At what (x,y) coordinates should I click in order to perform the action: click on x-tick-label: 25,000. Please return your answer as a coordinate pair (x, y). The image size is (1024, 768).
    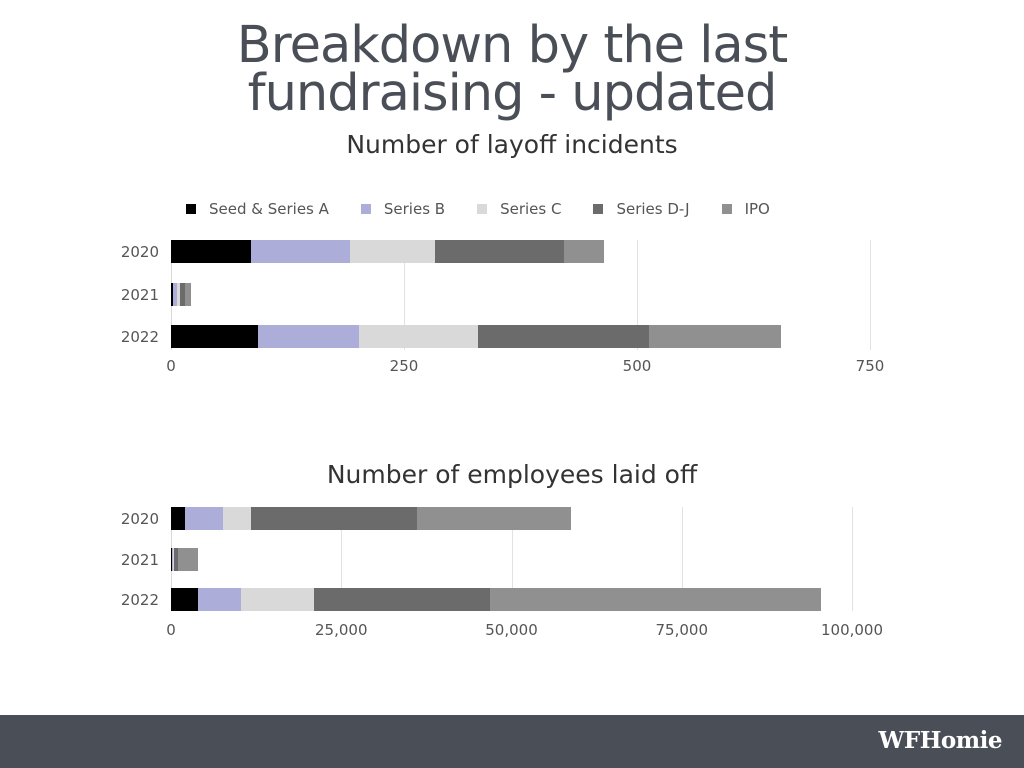
    Looking at the image, I should click on (341, 630).